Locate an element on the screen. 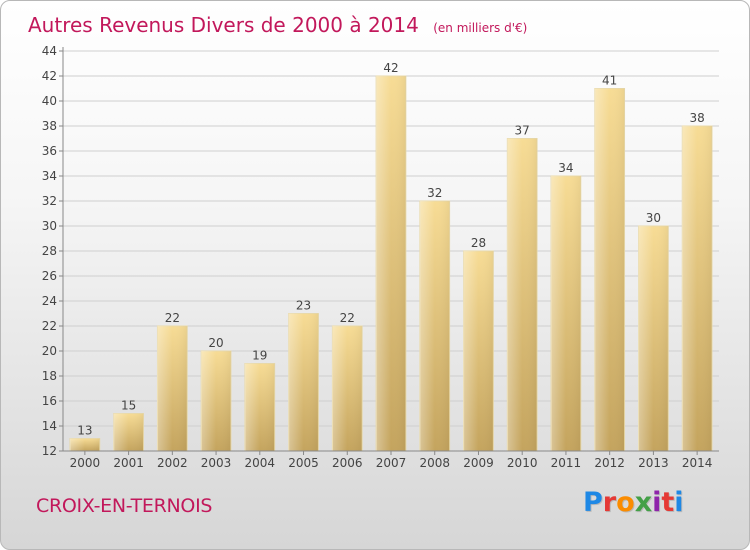 This screenshot has width=750, height=550. x-tick-label-2002: 2002 is located at coordinates (172, 463).